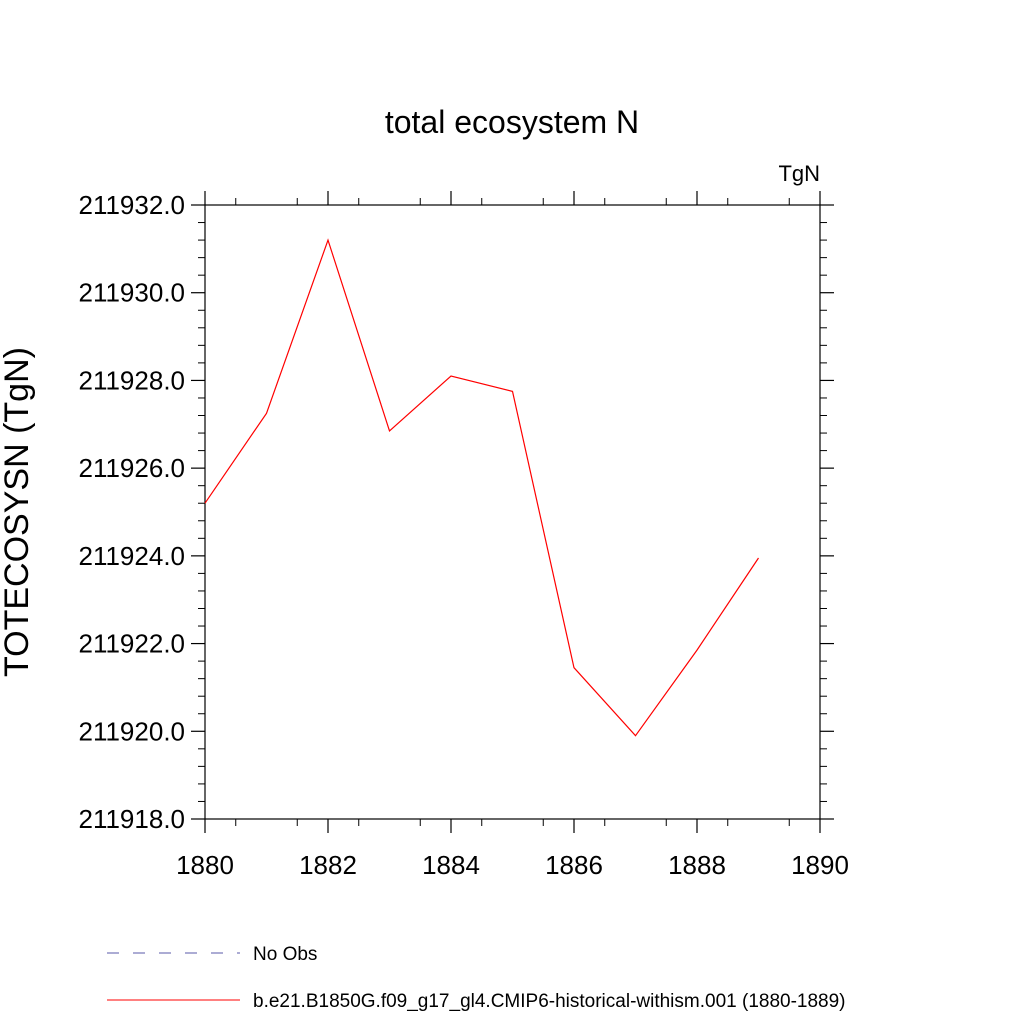 The image size is (1024, 1024). I want to click on x-tick-label: 1880, so click(205, 865).